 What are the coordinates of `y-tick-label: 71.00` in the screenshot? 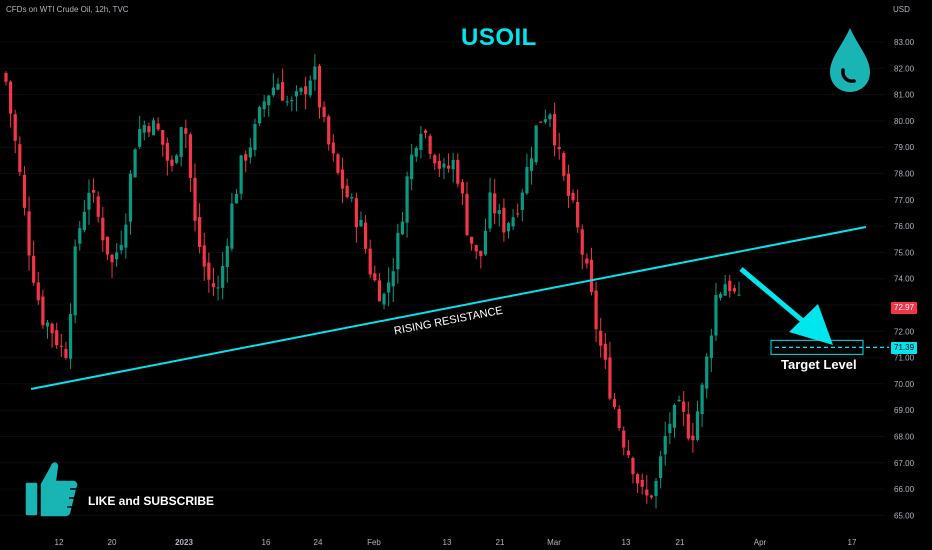 It's located at (904, 358).